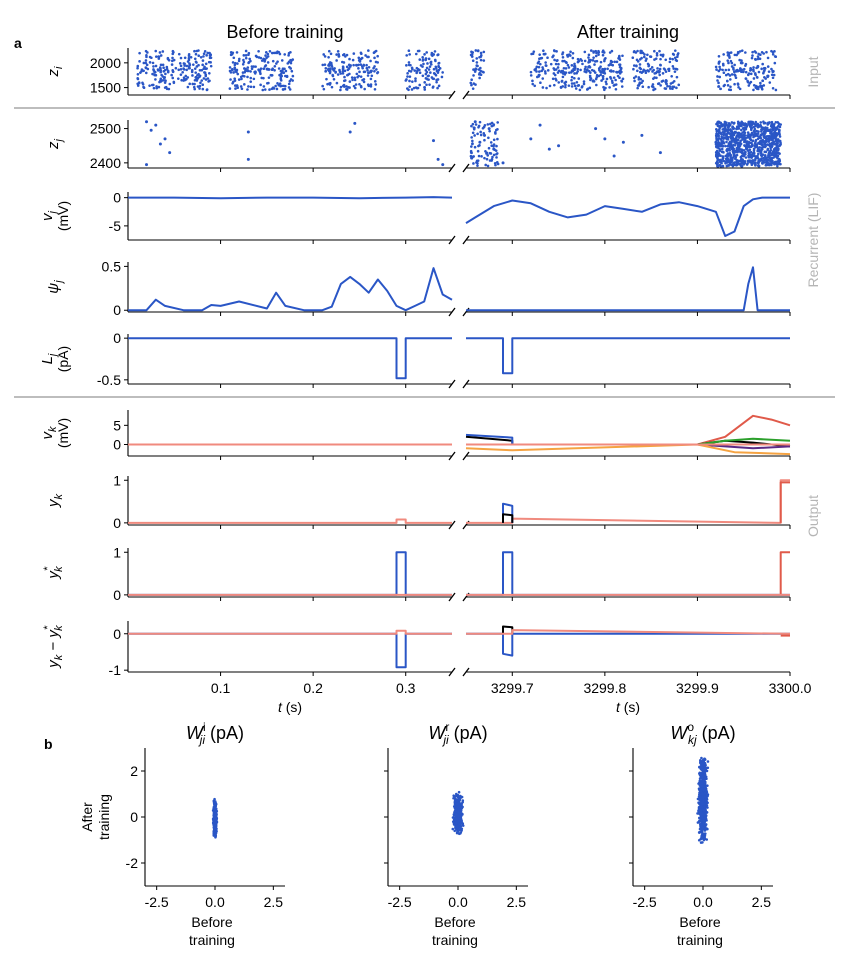 The image size is (859, 954). What do you see at coordinates (55, 501) in the screenshot?
I see `y_k-label: yk` at bounding box center [55, 501].